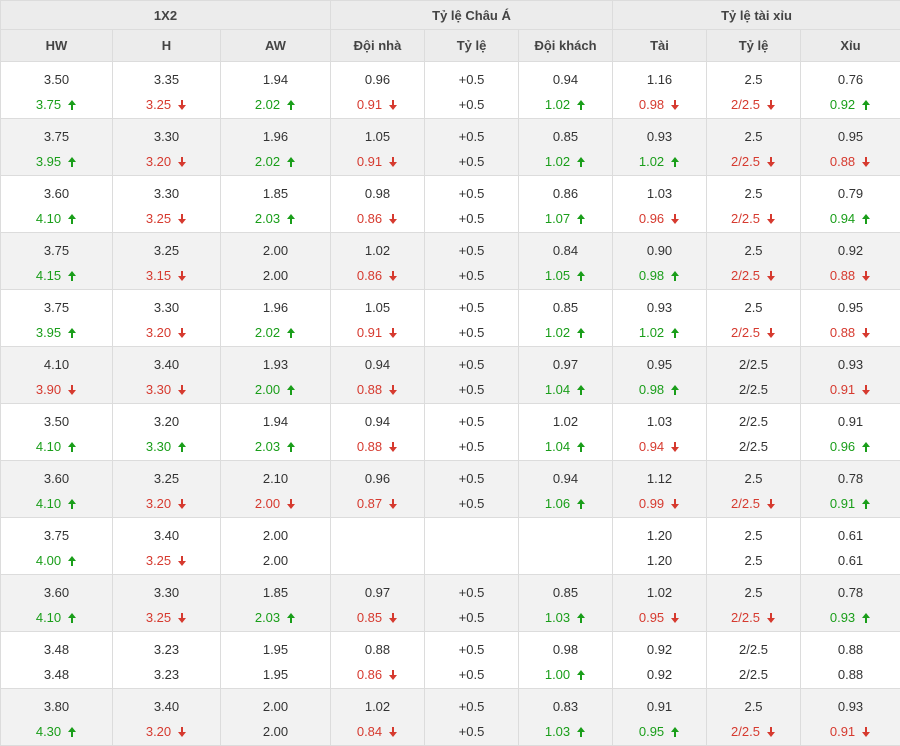 The height and width of the screenshot is (746, 900). What do you see at coordinates (267, 104) in the screenshot?
I see `current-value-text: 2.02` at bounding box center [267, 104].